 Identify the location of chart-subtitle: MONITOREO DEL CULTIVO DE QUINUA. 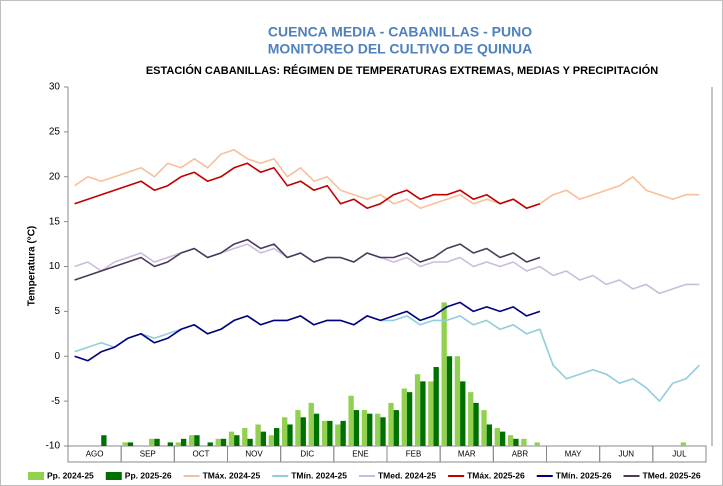
(400, 49).